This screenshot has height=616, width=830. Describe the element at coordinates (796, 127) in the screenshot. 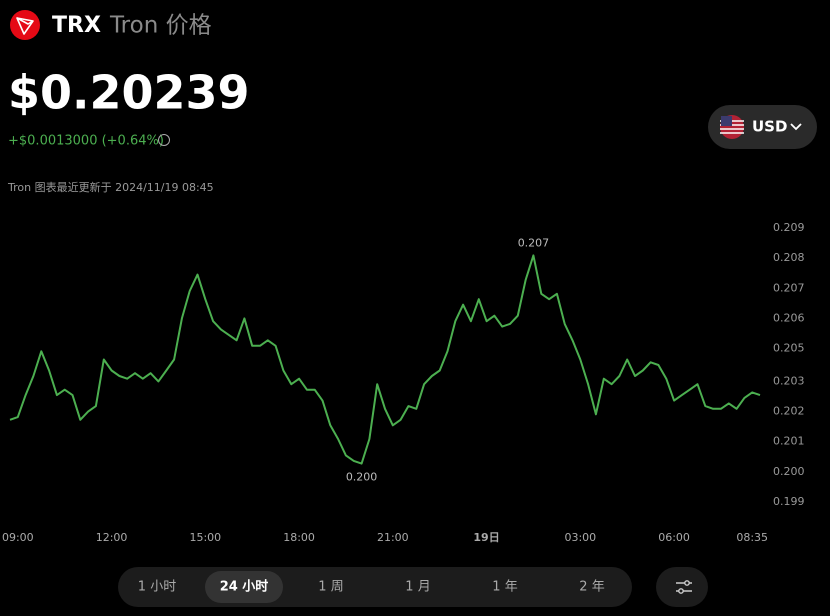

I see `chevron` at that location.